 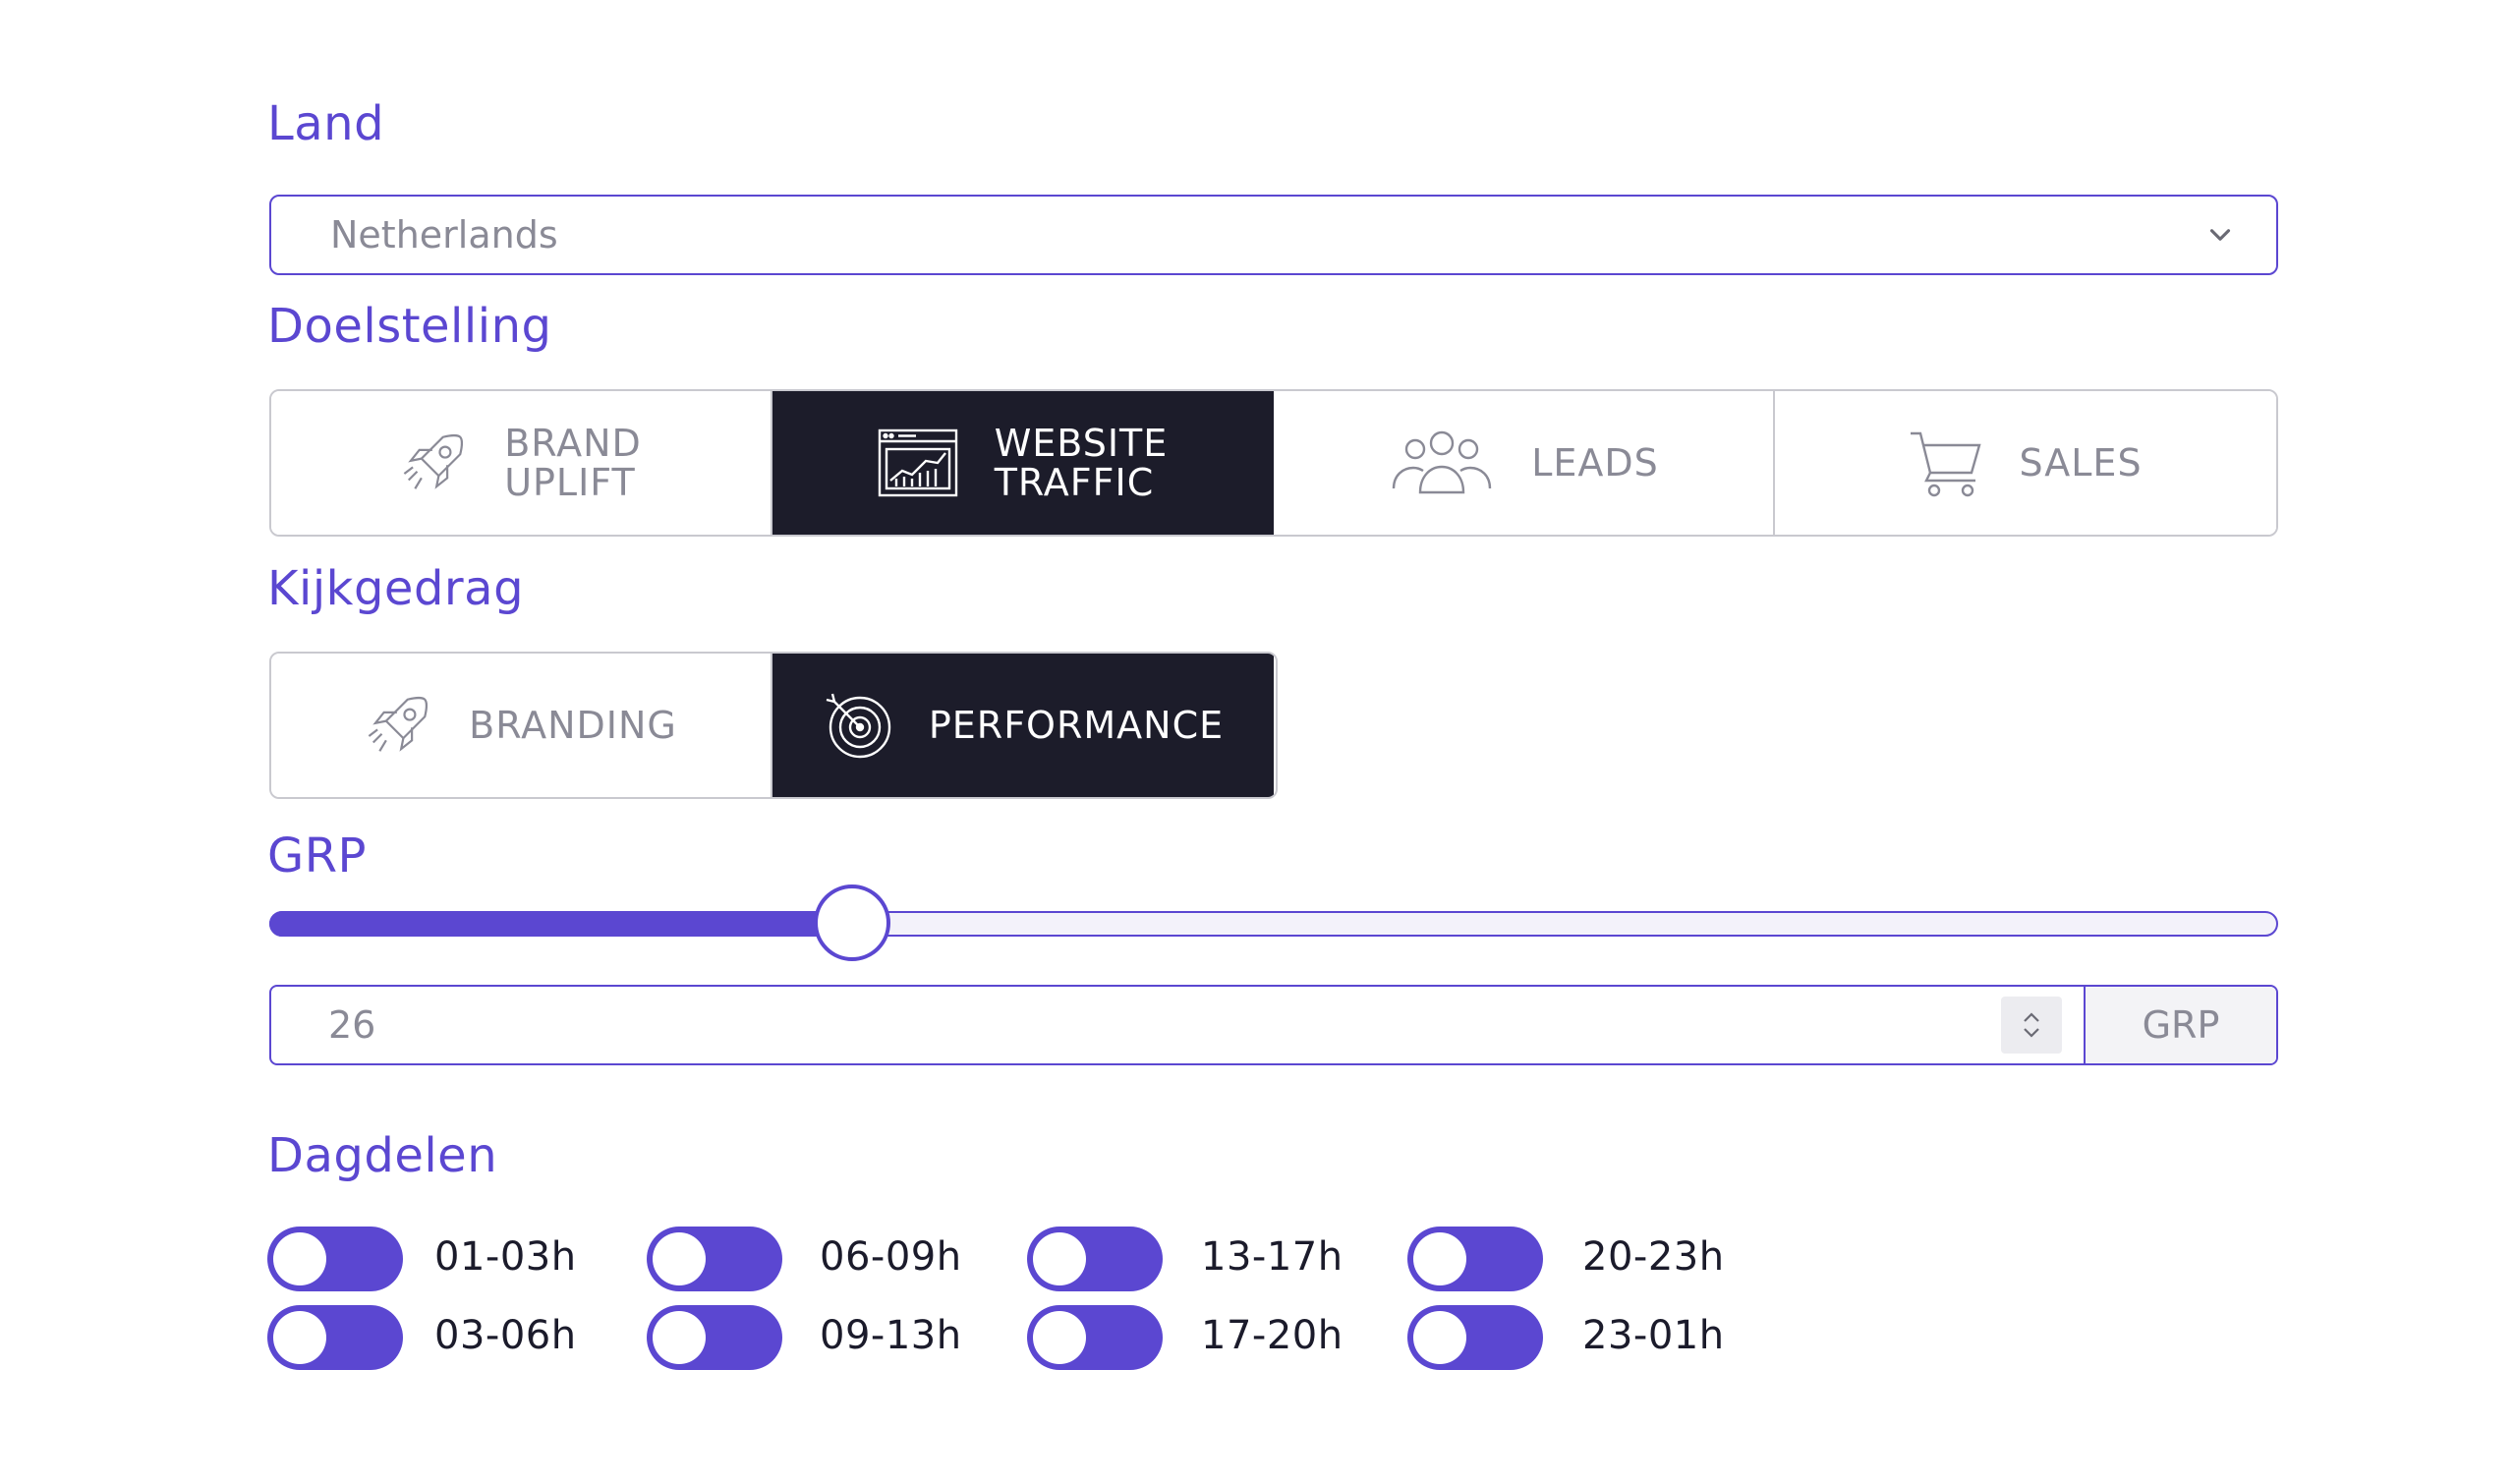 What do you see at coordinates (851, 923) in the screenshot?
I see `grp-slider-thumb` at bounding box center [851, 923].